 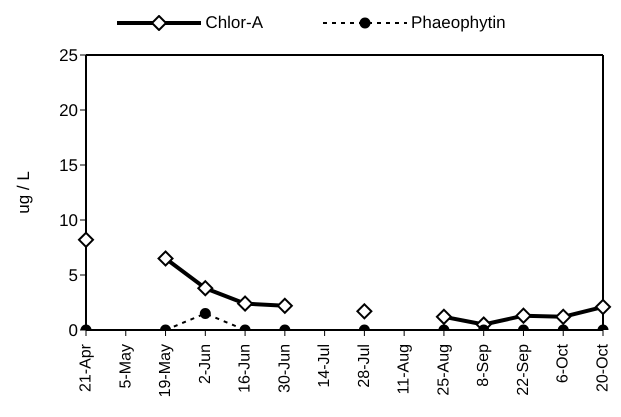 What do you see at coordinates (24, 192) in the screenshot?
I see `y-axis-title: ug / L` at bounding box center [24, 192].